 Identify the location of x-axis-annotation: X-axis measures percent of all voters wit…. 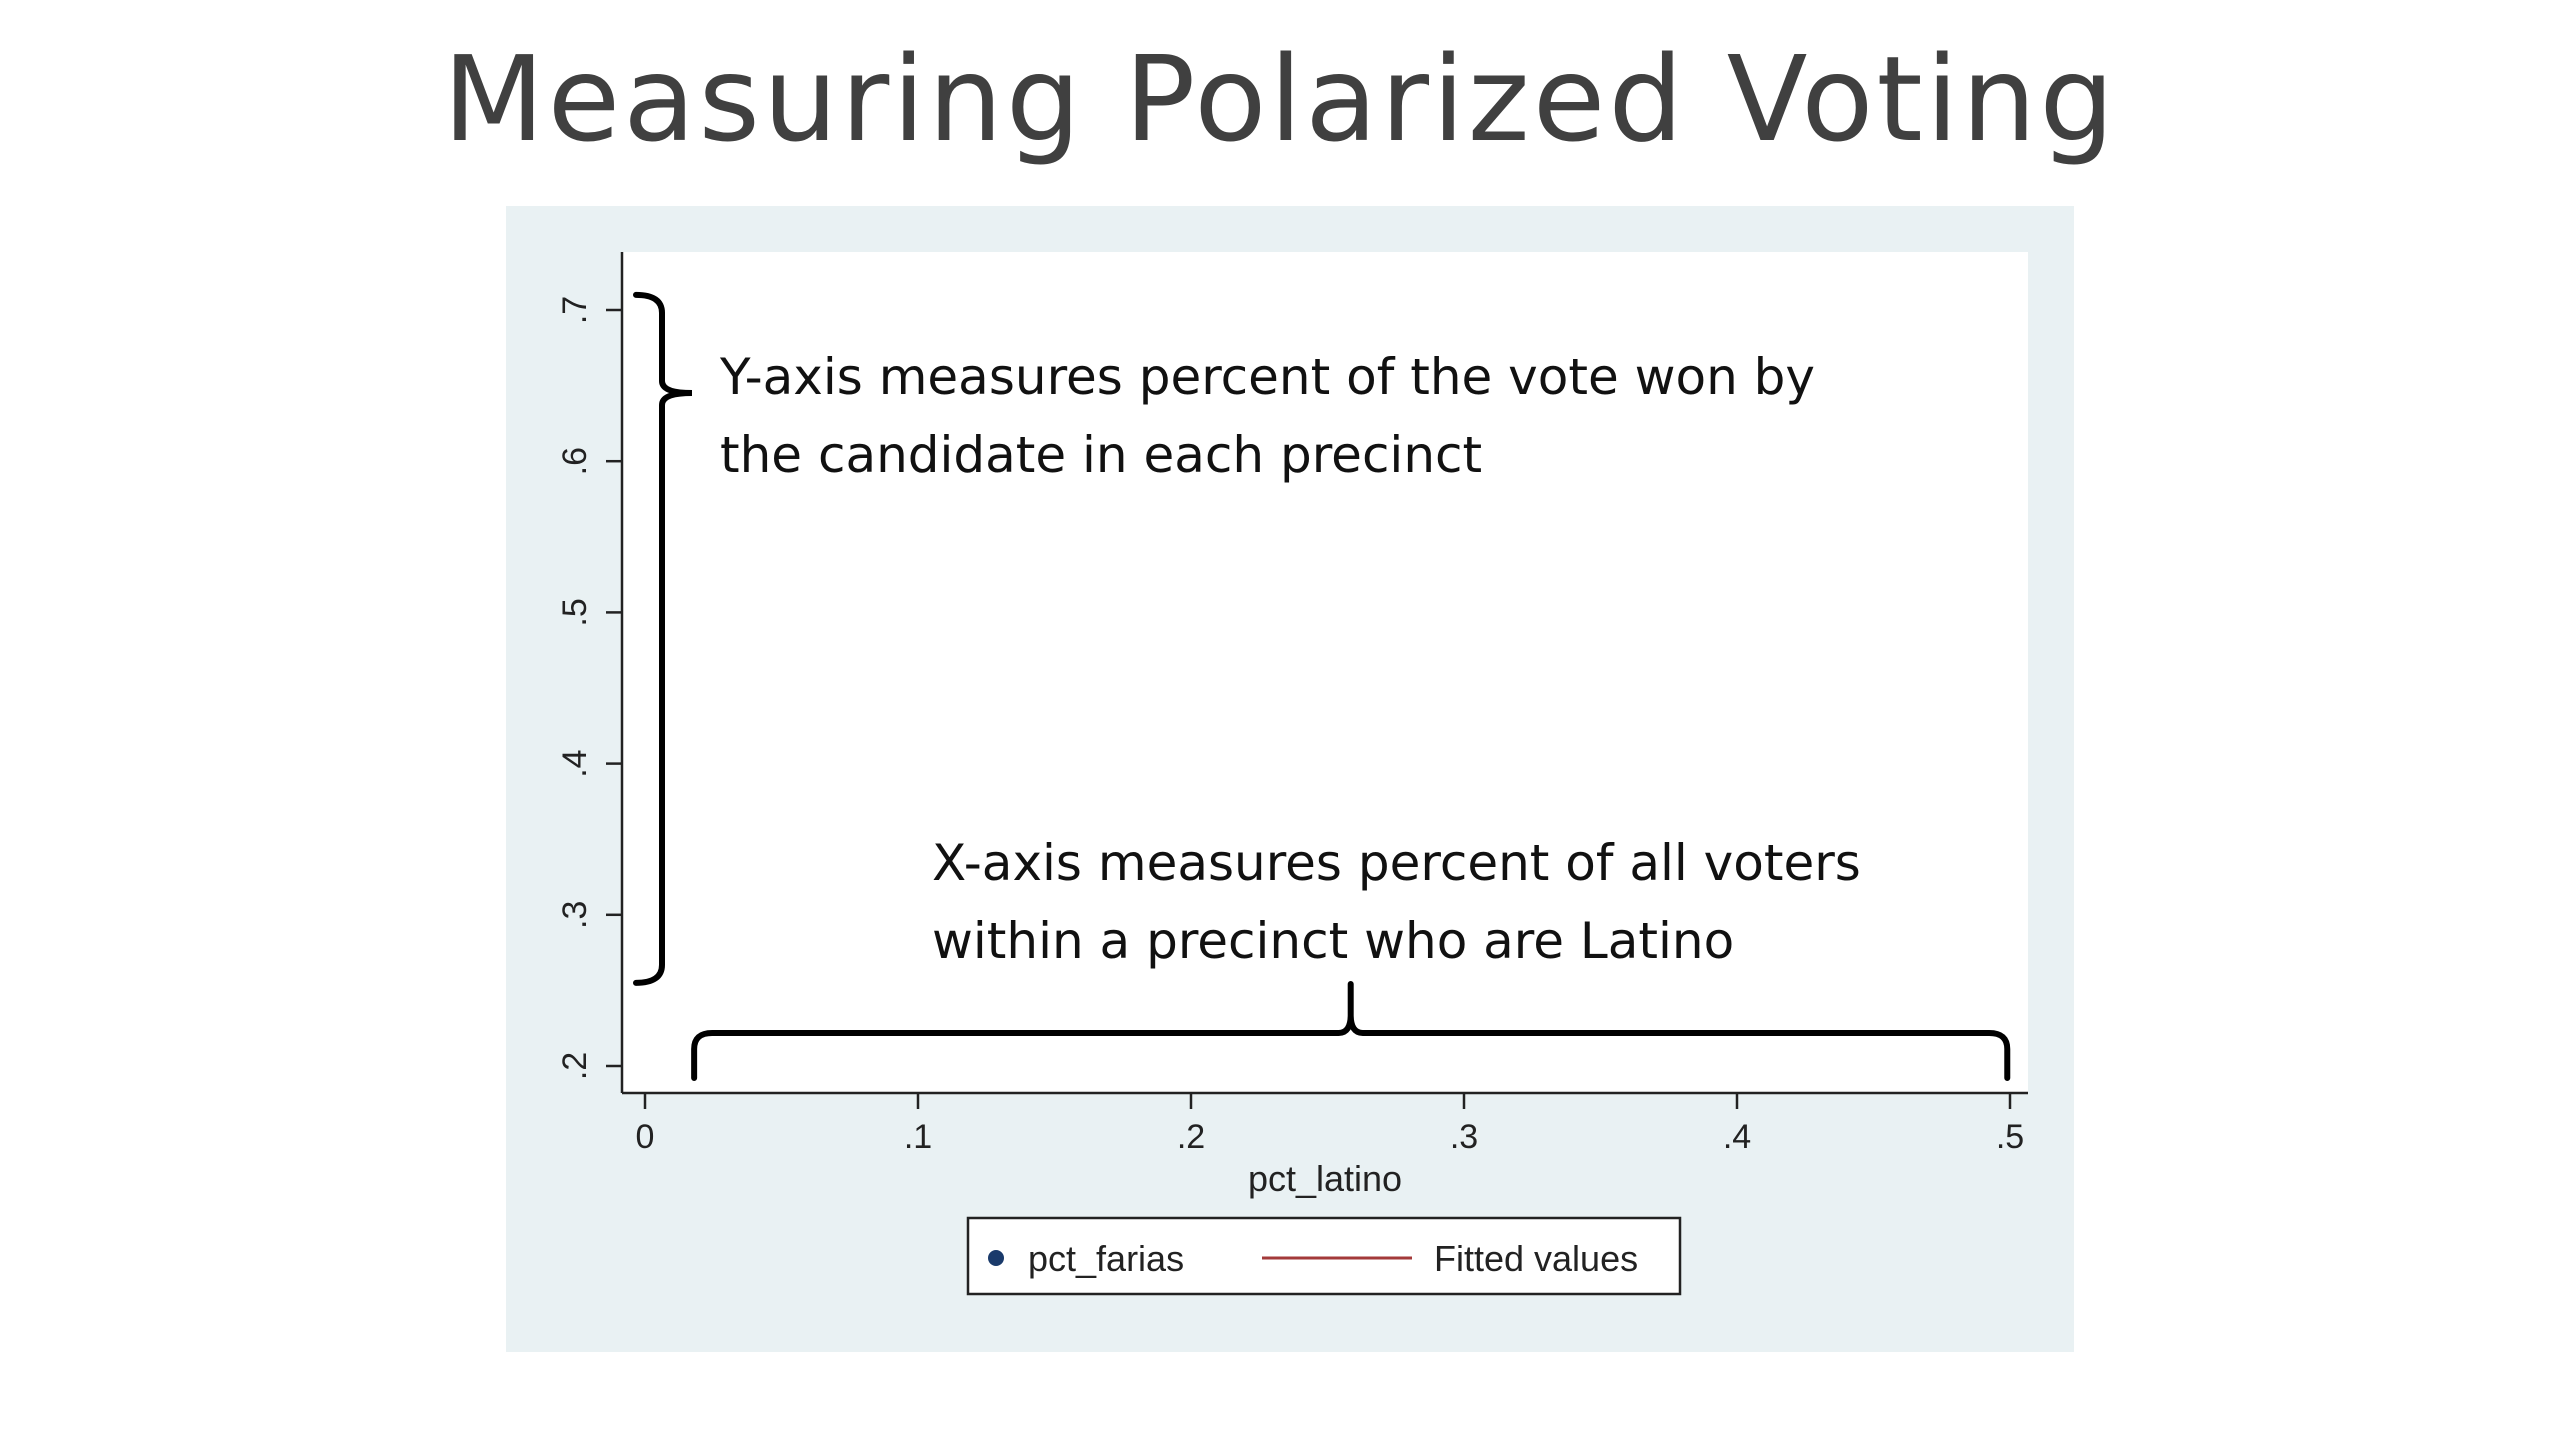
(1396, 902).